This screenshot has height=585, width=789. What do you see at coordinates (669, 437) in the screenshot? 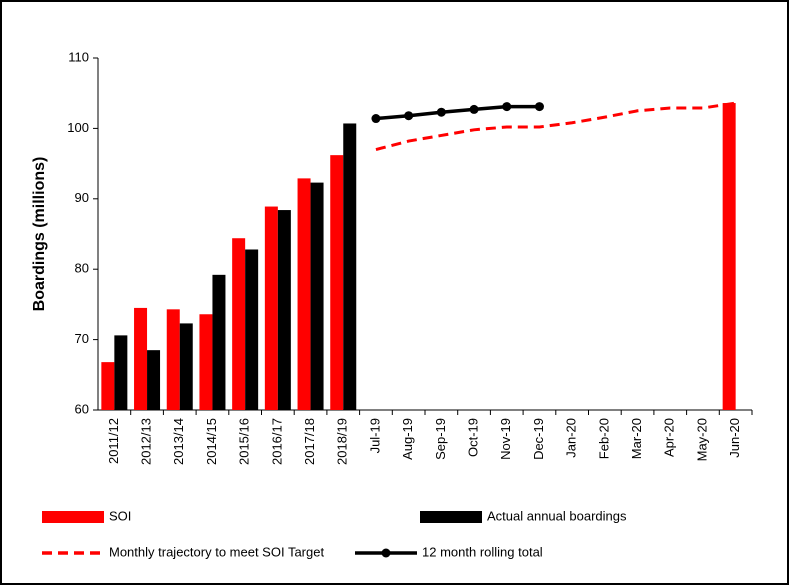
I see `x-tick-label: Apr-20` at bounding box center [669, 437].